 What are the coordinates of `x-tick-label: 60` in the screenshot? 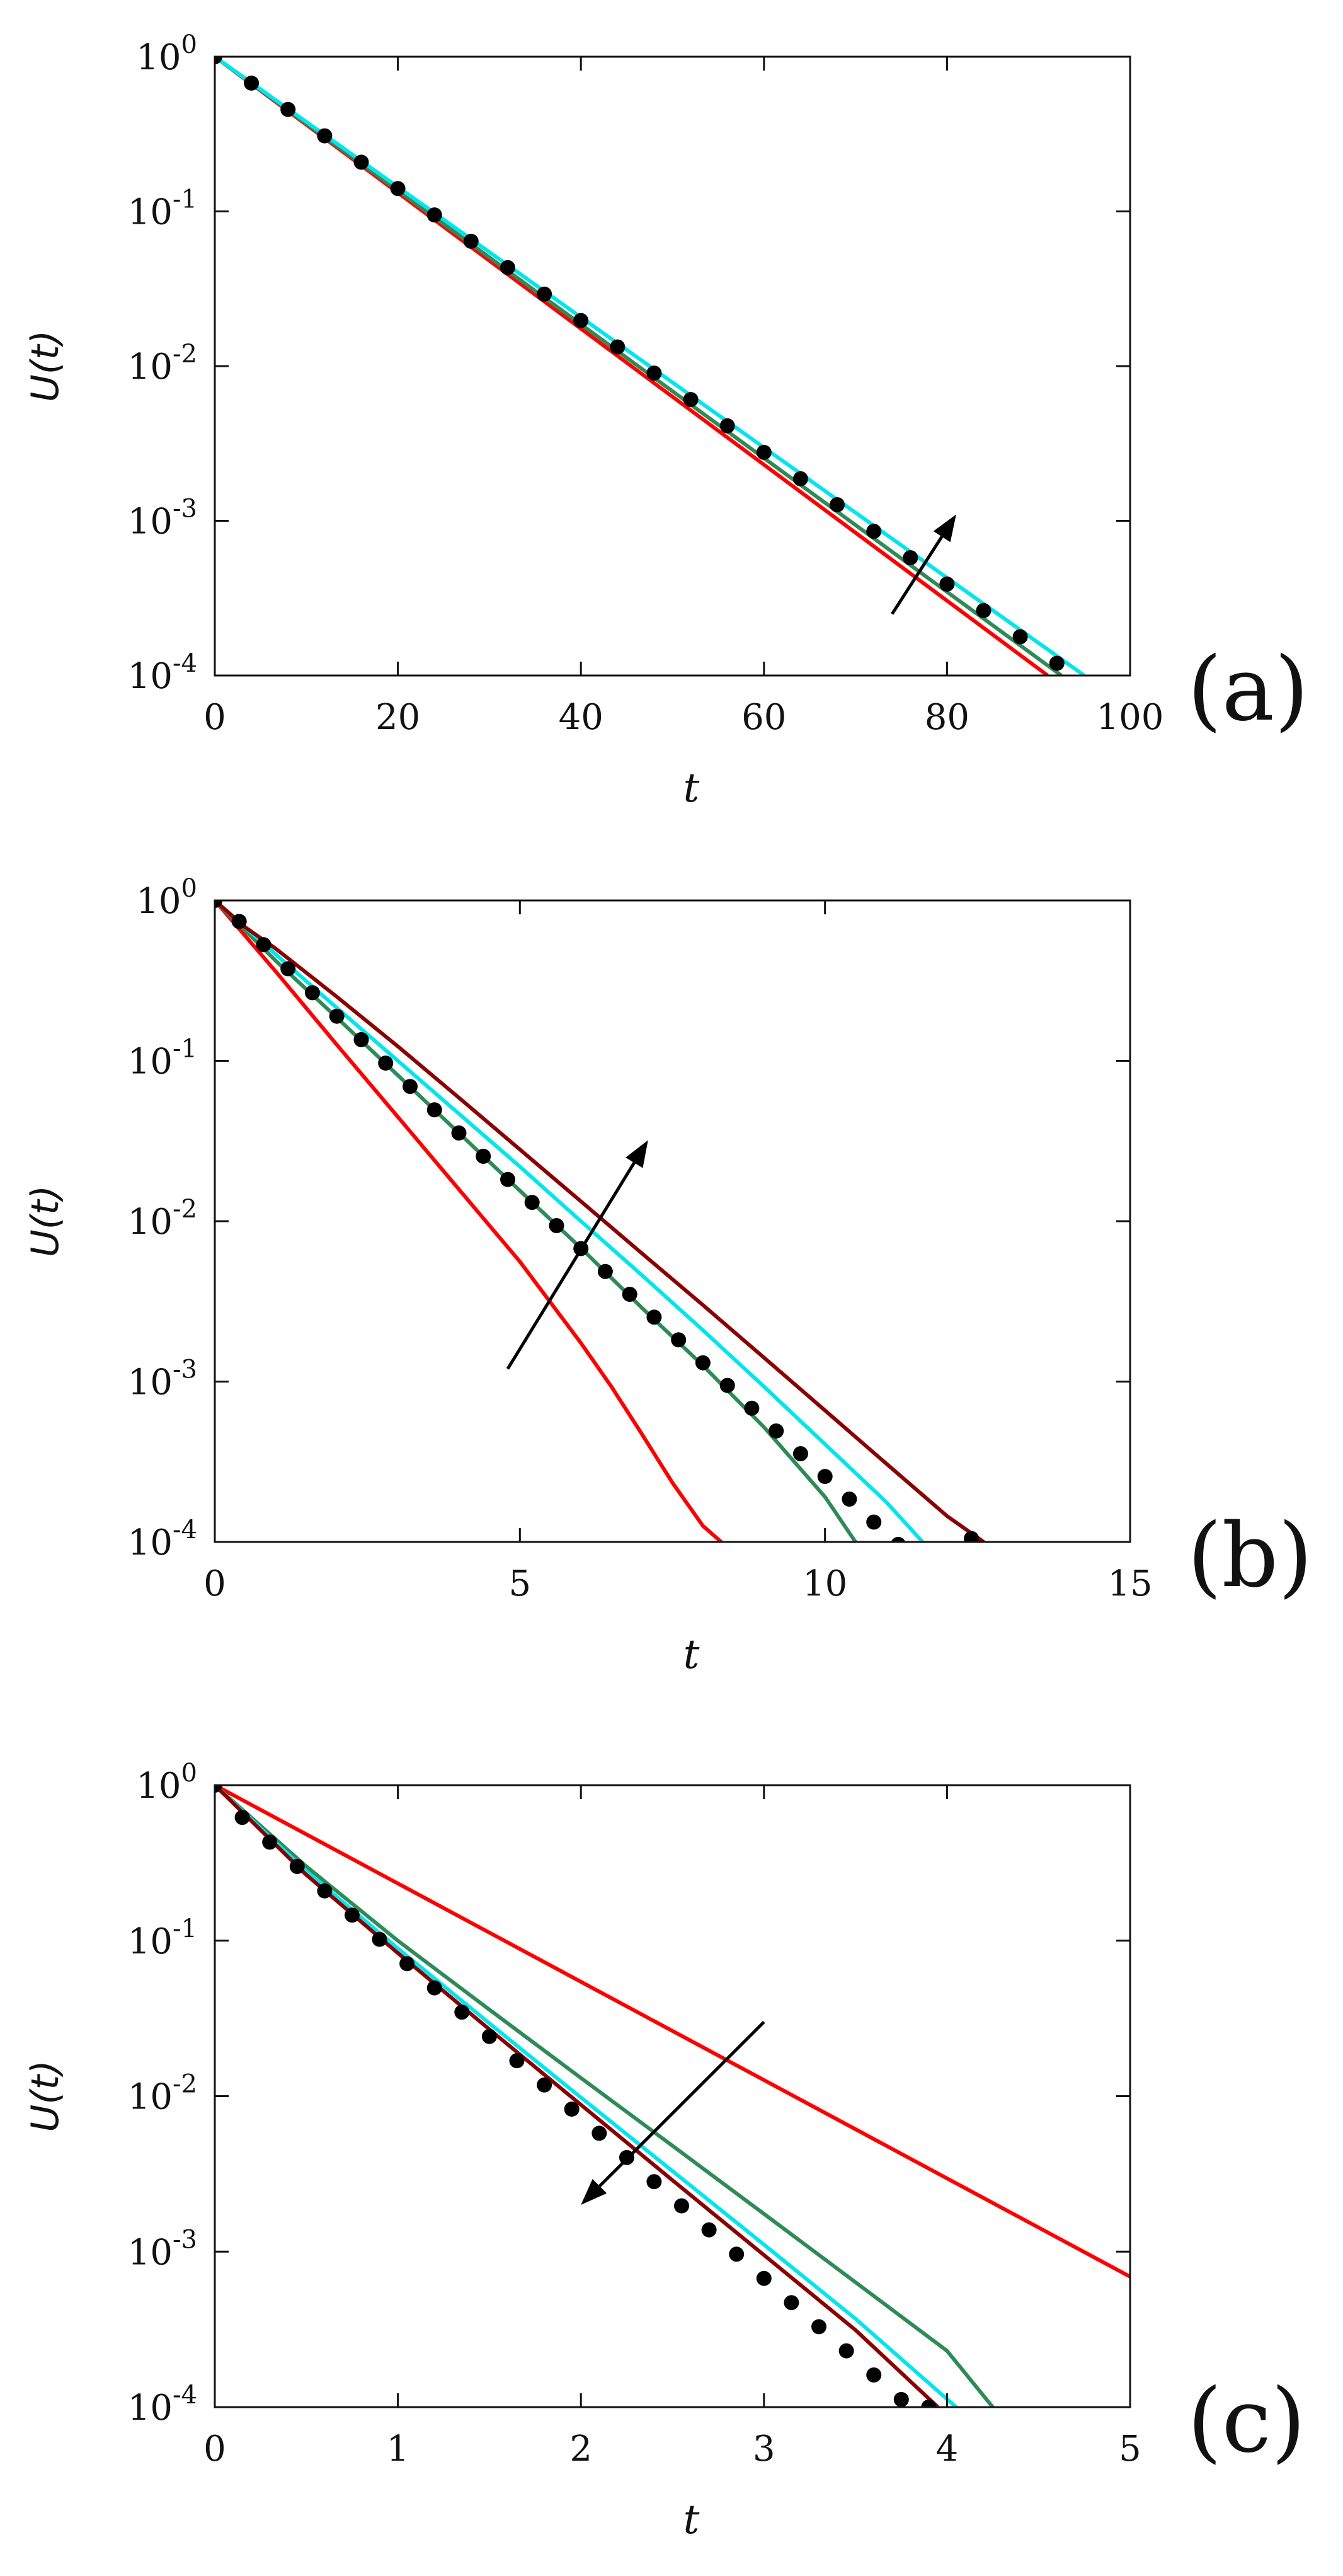 It's located at (763, 717).